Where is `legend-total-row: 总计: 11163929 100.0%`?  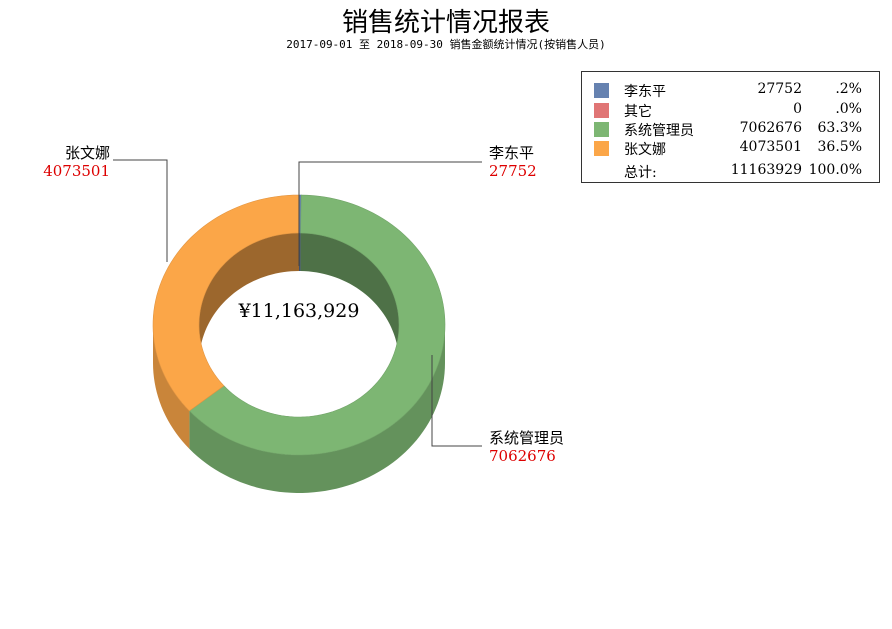
legend-total-row: 总计: 11163929 100.0% is located at coordinates (734, 172).